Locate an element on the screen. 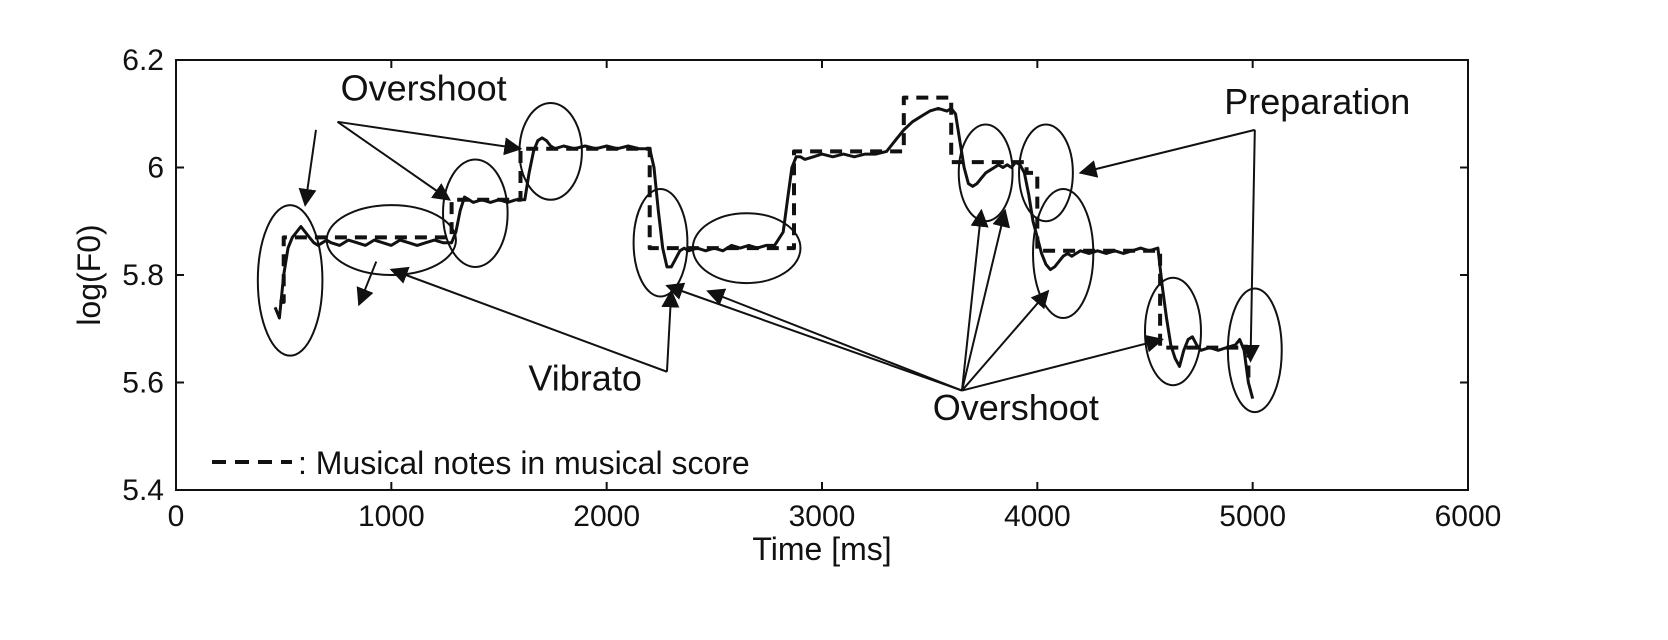 This screenshot has height=640, width=1668. x-tick-label: 2000 is located at coordinates (606, 516).